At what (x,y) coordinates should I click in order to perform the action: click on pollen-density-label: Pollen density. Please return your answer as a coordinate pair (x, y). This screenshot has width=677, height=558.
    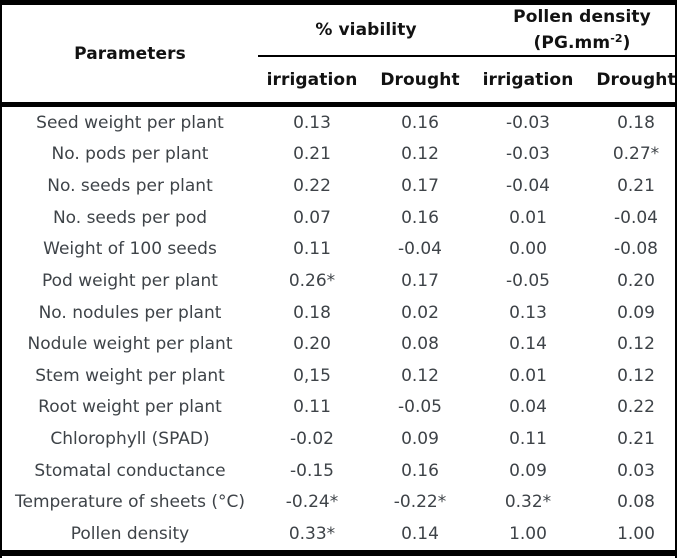
    Looking at the image, I should click on (582, 16).